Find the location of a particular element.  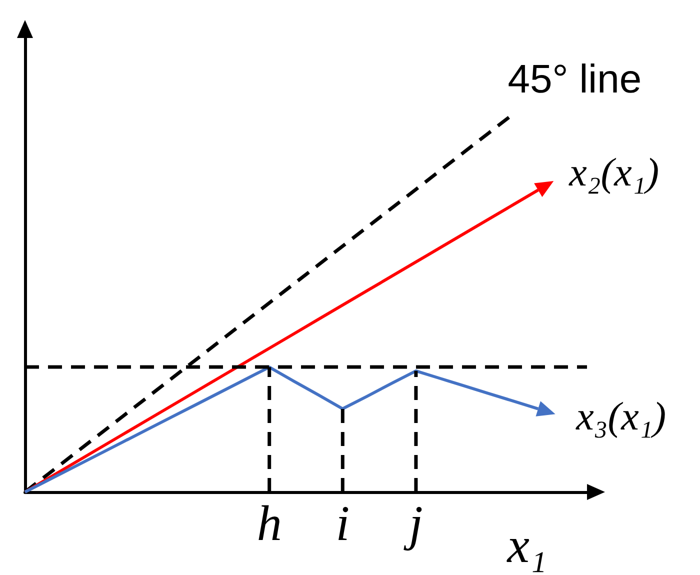

series-label: 45° line is located at coordinates (575, 80).